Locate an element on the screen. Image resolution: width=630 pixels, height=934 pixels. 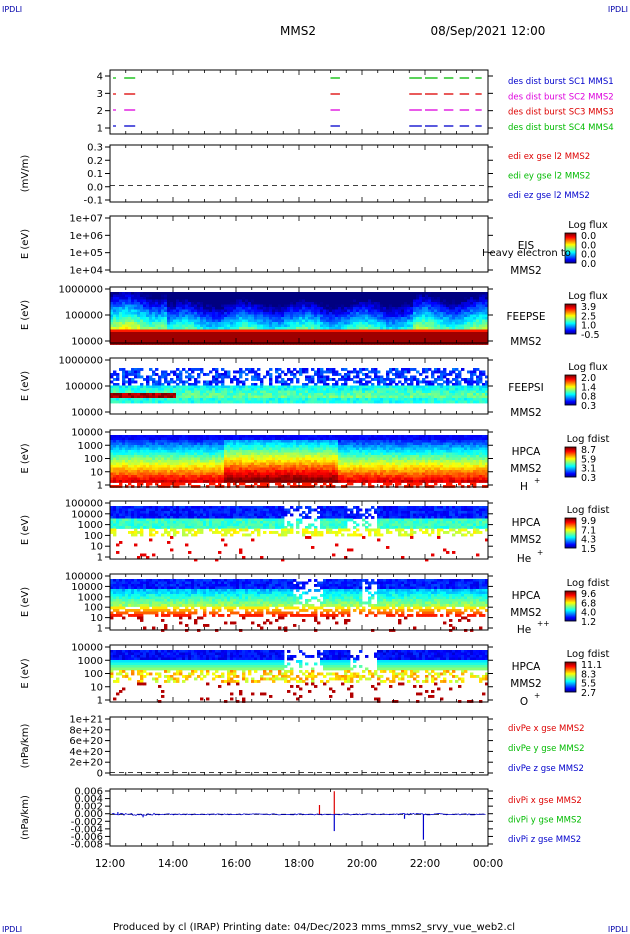
colorbar-frame-eis is located at coordinates (570, 248).